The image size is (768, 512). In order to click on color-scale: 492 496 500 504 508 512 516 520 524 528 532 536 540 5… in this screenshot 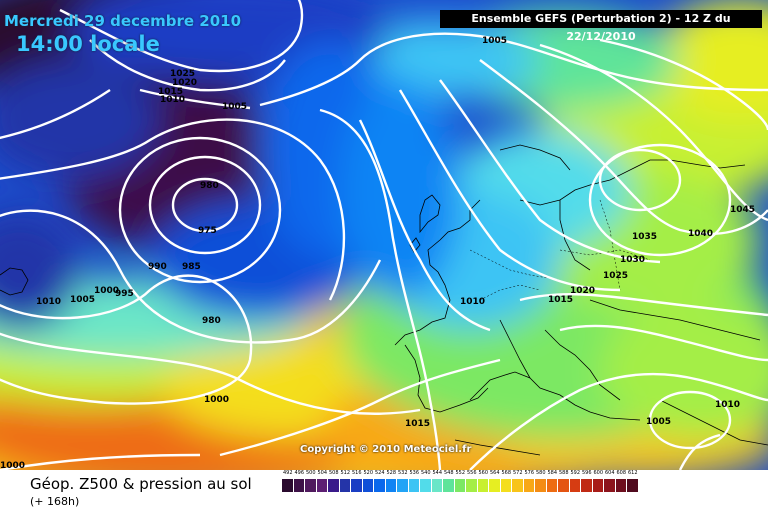, I will do `click(460, 490)`.